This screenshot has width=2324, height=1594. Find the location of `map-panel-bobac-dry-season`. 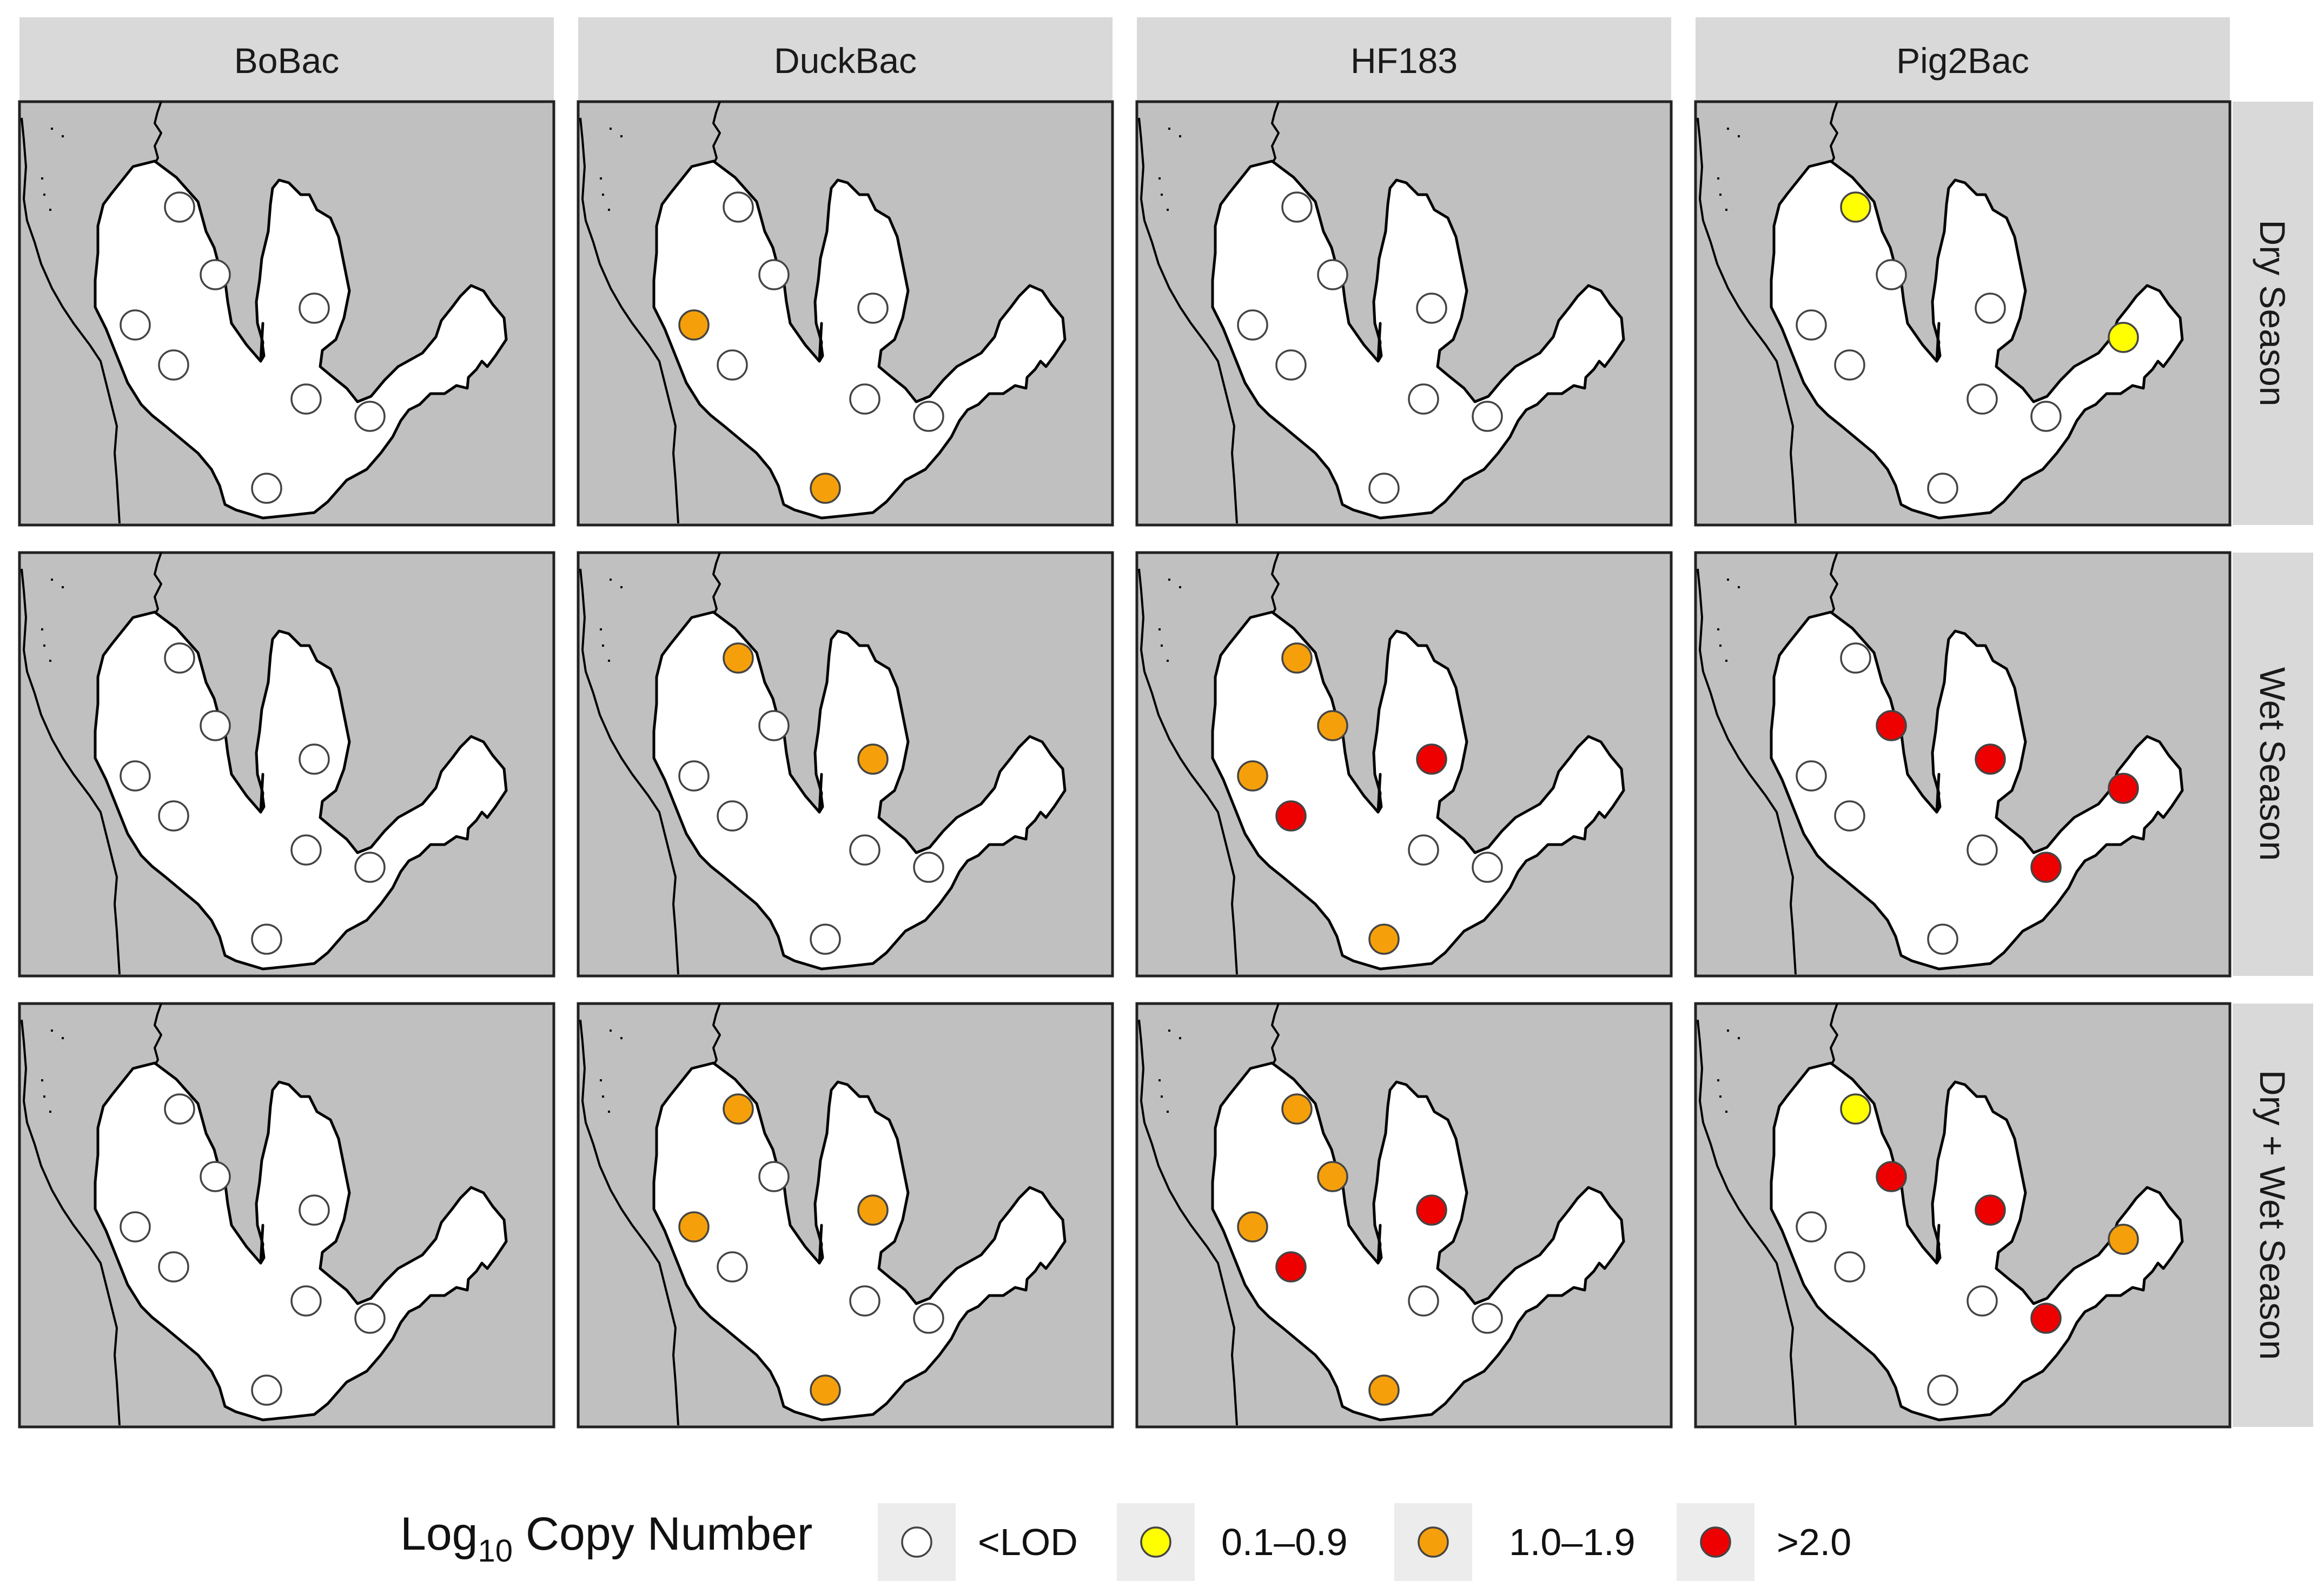

map-panel-bobac-dry-season is located at coordinates (287, 313).